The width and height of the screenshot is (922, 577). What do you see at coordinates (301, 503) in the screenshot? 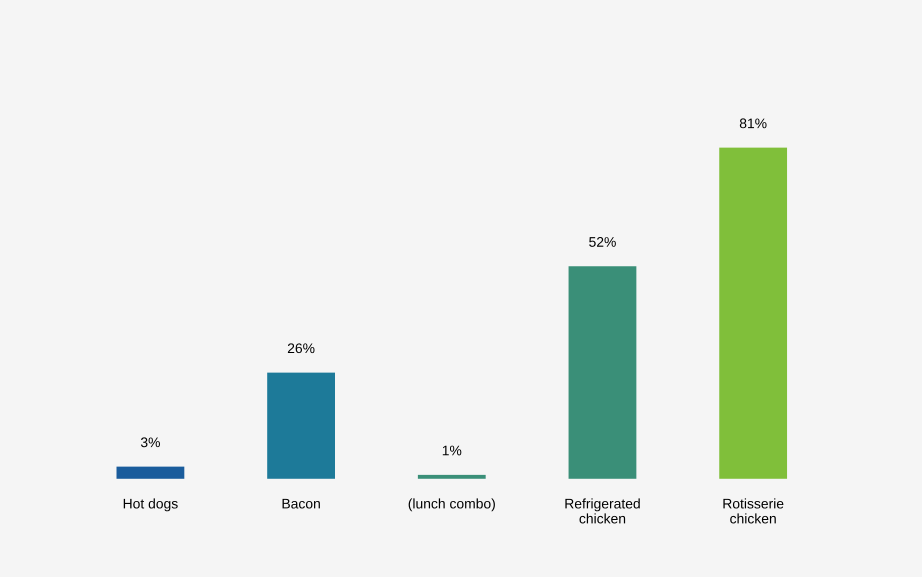
I see `x-tick-label: Bacon` at bounding box center [301, 503].